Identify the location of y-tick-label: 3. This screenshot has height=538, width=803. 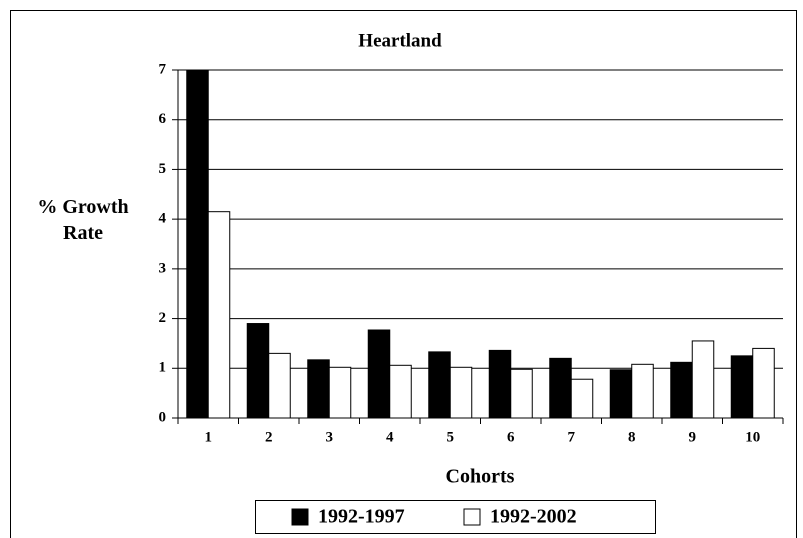
(163, 268).